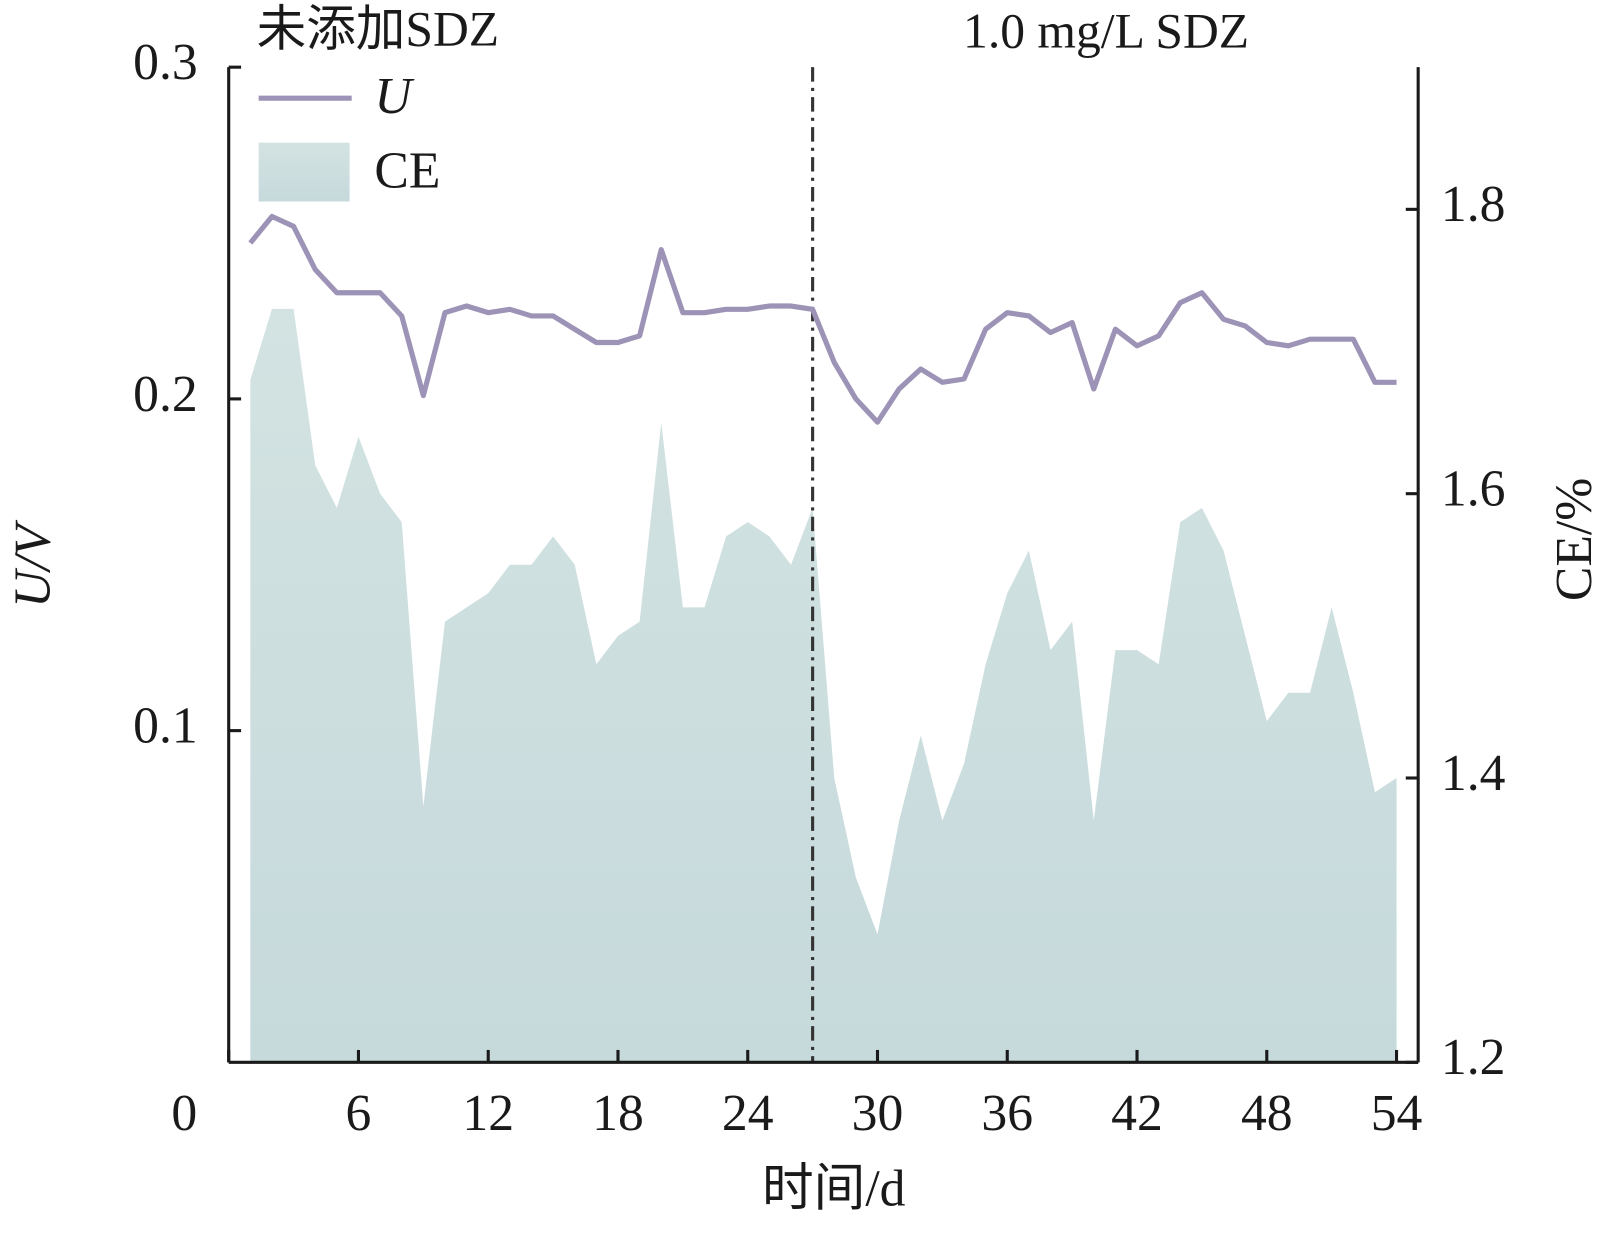 The height and width of the screenshot is (1237, 1620). What do you see at coordinates (394, 96) in the screenshot?
I see `legend-label: U` at bounding box center [394, 96].